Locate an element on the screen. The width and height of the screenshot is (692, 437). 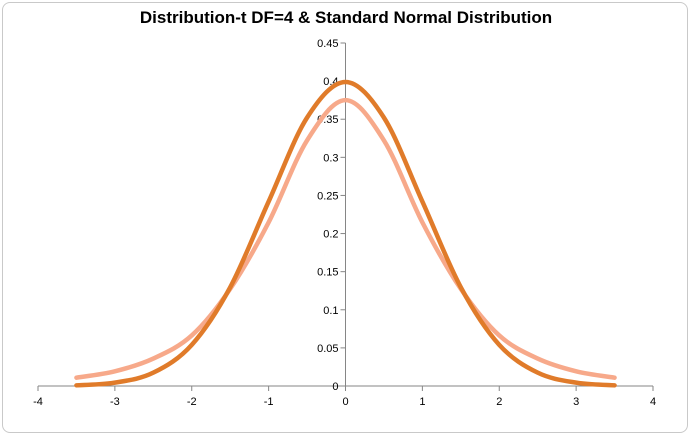
y-tick-label: 0.05 is located at coordinates (327, 349).